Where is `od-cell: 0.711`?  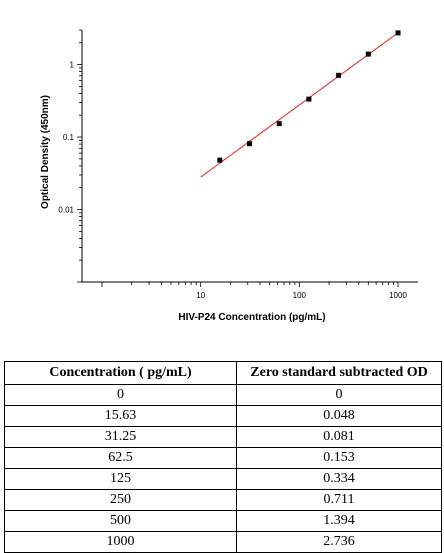
od-cell: 0.711 is located at coordinates (339, 500).